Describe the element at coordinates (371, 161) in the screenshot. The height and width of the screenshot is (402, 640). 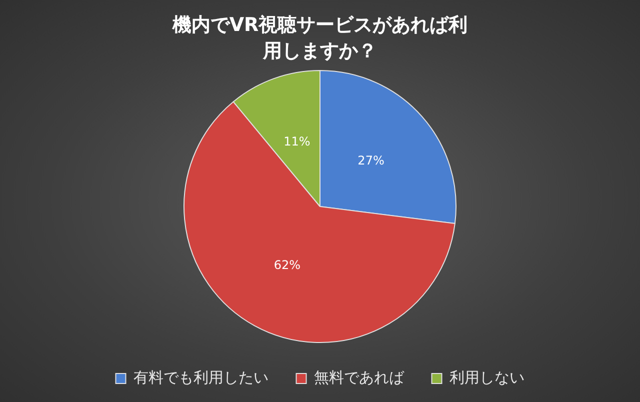
I see `data-label: 27%` at that location.